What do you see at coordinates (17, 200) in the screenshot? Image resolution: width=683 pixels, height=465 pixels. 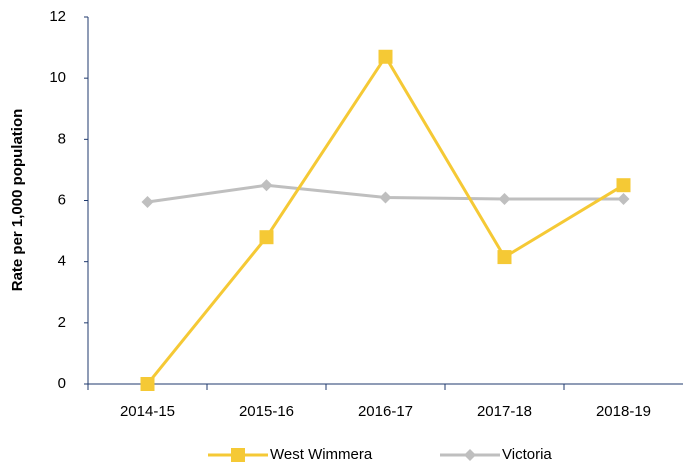 I see `y-axis-label: Rate per 1,000 population` at bounding box center [17, 200].